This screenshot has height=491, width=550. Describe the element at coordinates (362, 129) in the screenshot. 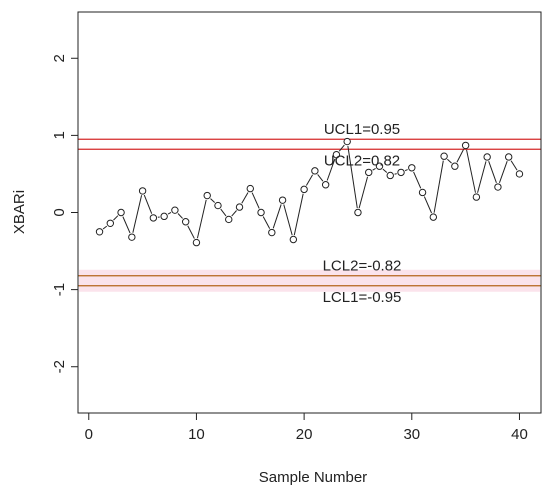

I see `control-line-label-0: UCL1=0.95` at that location.